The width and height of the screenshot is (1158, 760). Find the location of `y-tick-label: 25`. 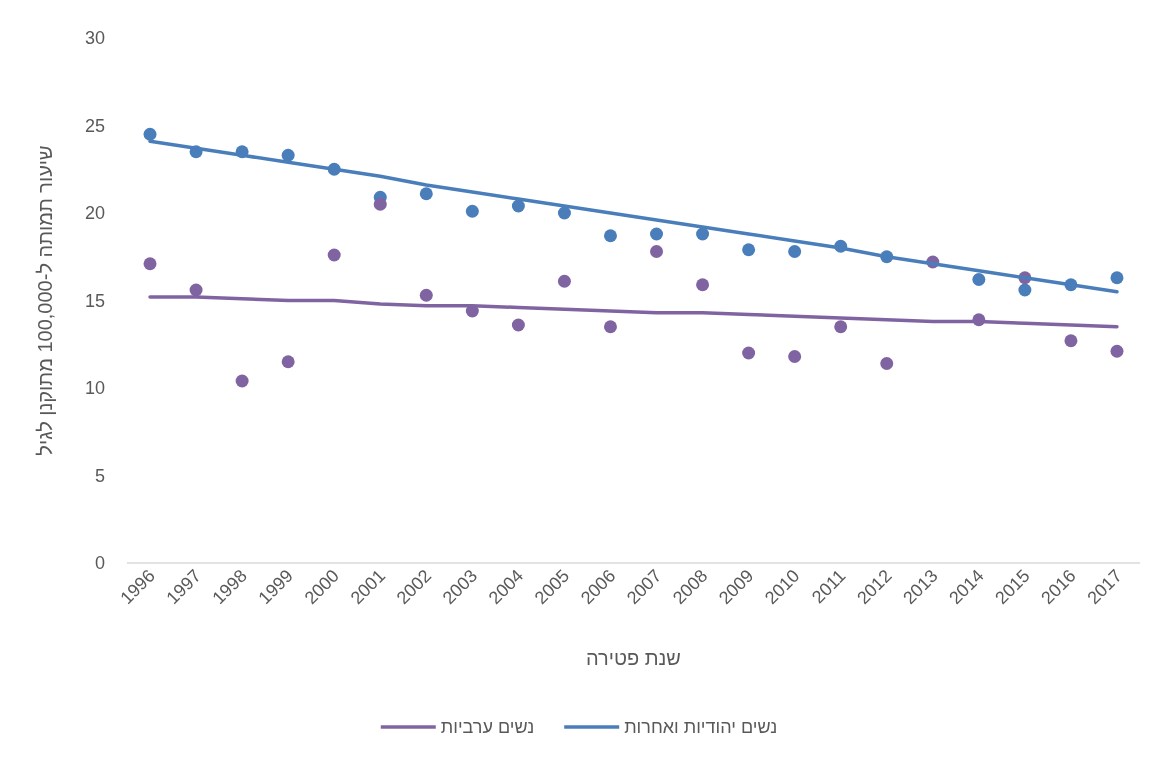

y-tick-label: 25 is located at coordinates (94, 125).